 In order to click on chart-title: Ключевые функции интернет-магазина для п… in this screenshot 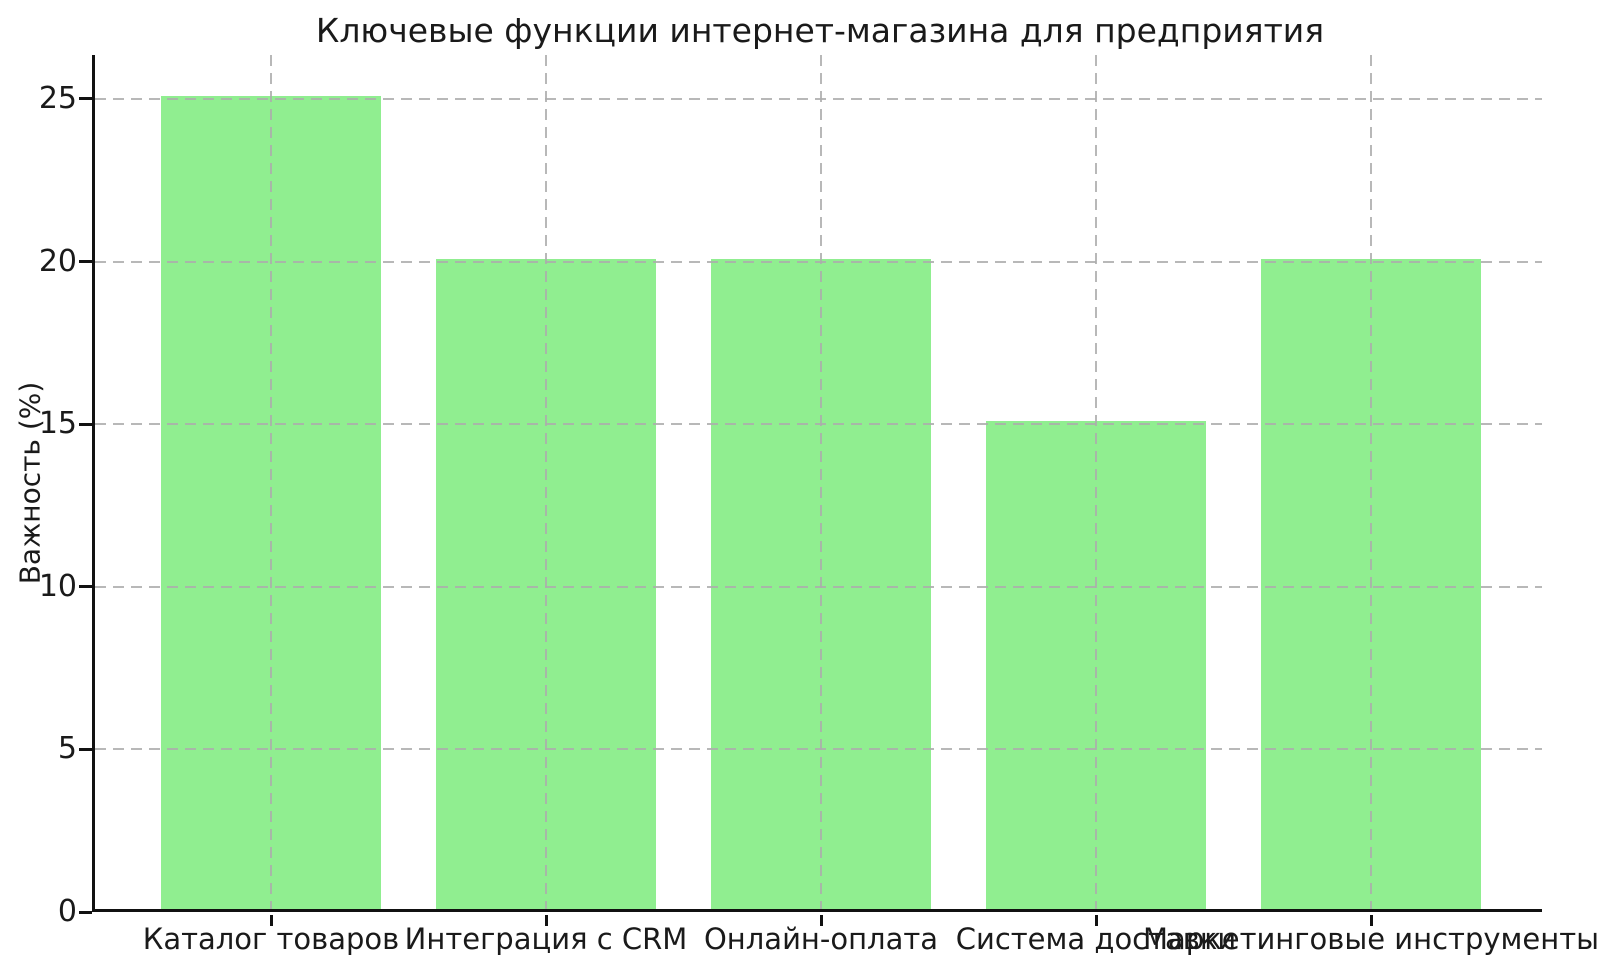, I will do `click(820, 30)`.